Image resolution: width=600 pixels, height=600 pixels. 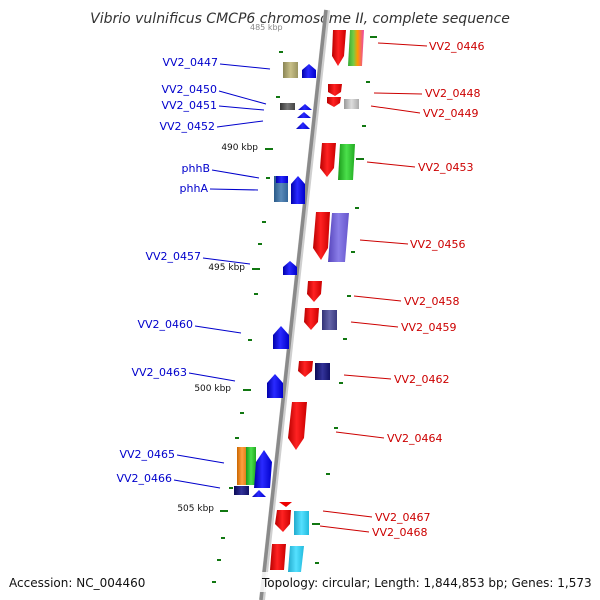 I want to click on gene-VV2_0447b, so click(x=309, y=71).